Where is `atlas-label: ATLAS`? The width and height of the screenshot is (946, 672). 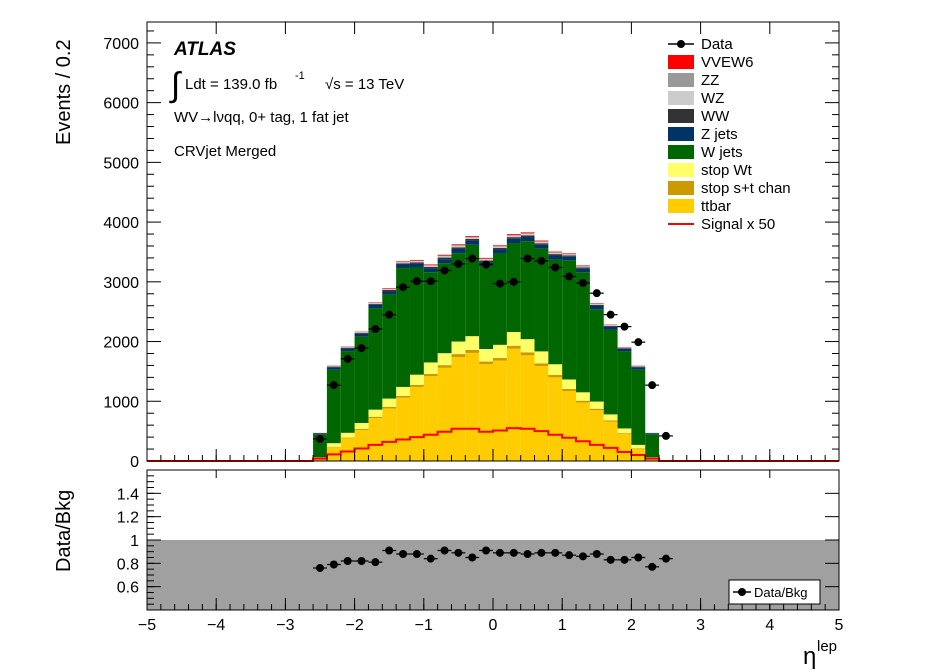 atlas-label: ATLAS is located at coordinates (204, 49).